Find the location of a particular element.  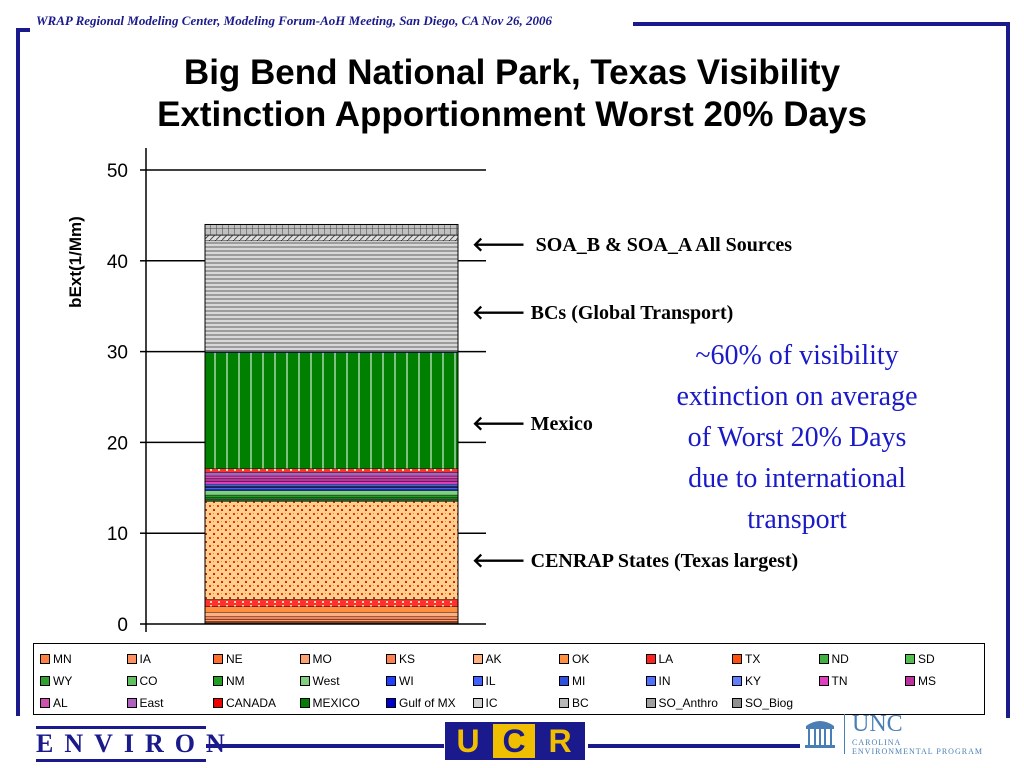

legend-item-ks: KS is located at coordinates (400, 659).